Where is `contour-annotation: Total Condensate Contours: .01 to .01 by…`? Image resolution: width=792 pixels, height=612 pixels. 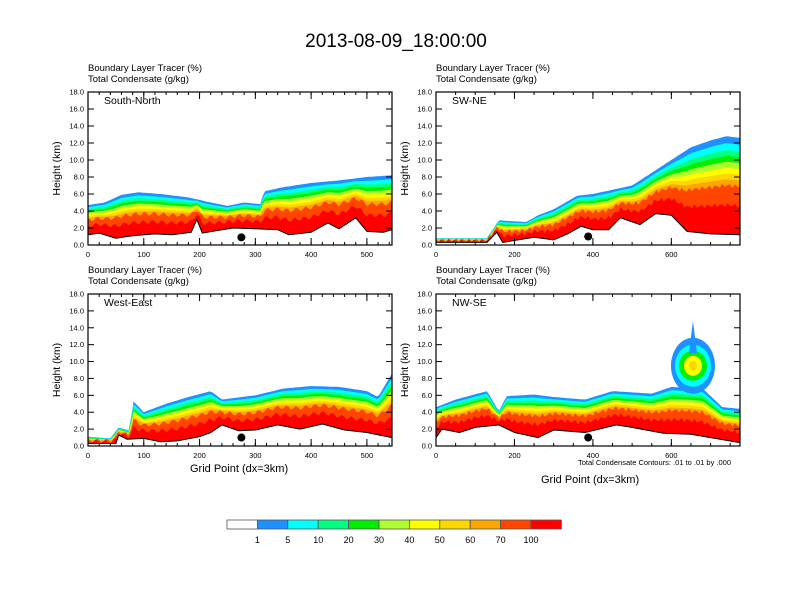 contour-annotation: Total Condensate Contours: .01 to .01 by… is located at coordinates (655, 462).